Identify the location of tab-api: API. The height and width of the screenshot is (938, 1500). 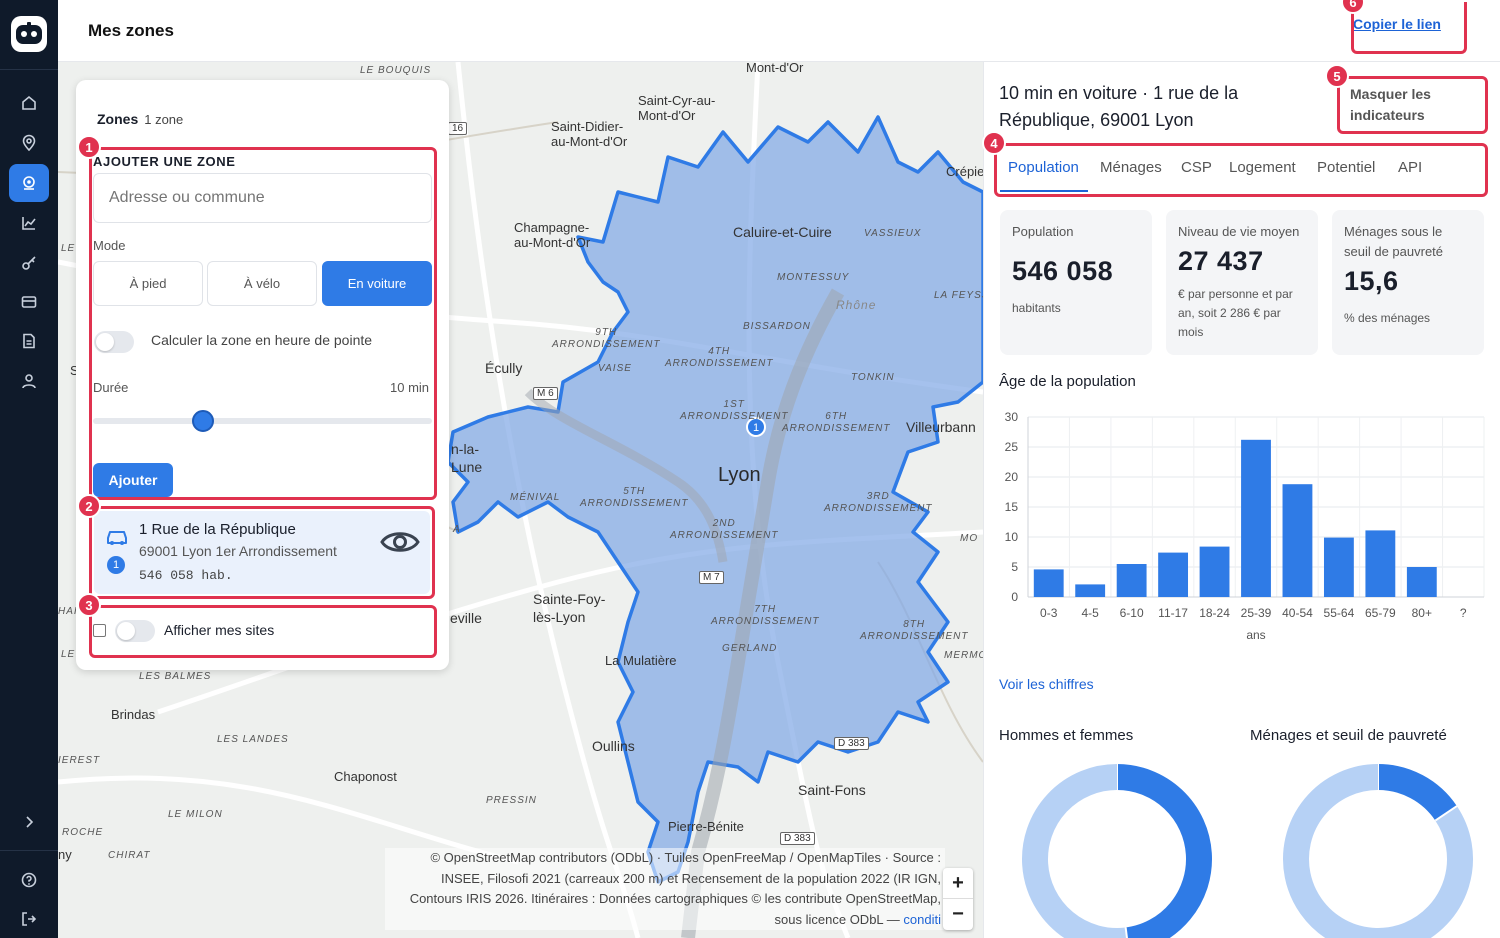
(1410, 167).